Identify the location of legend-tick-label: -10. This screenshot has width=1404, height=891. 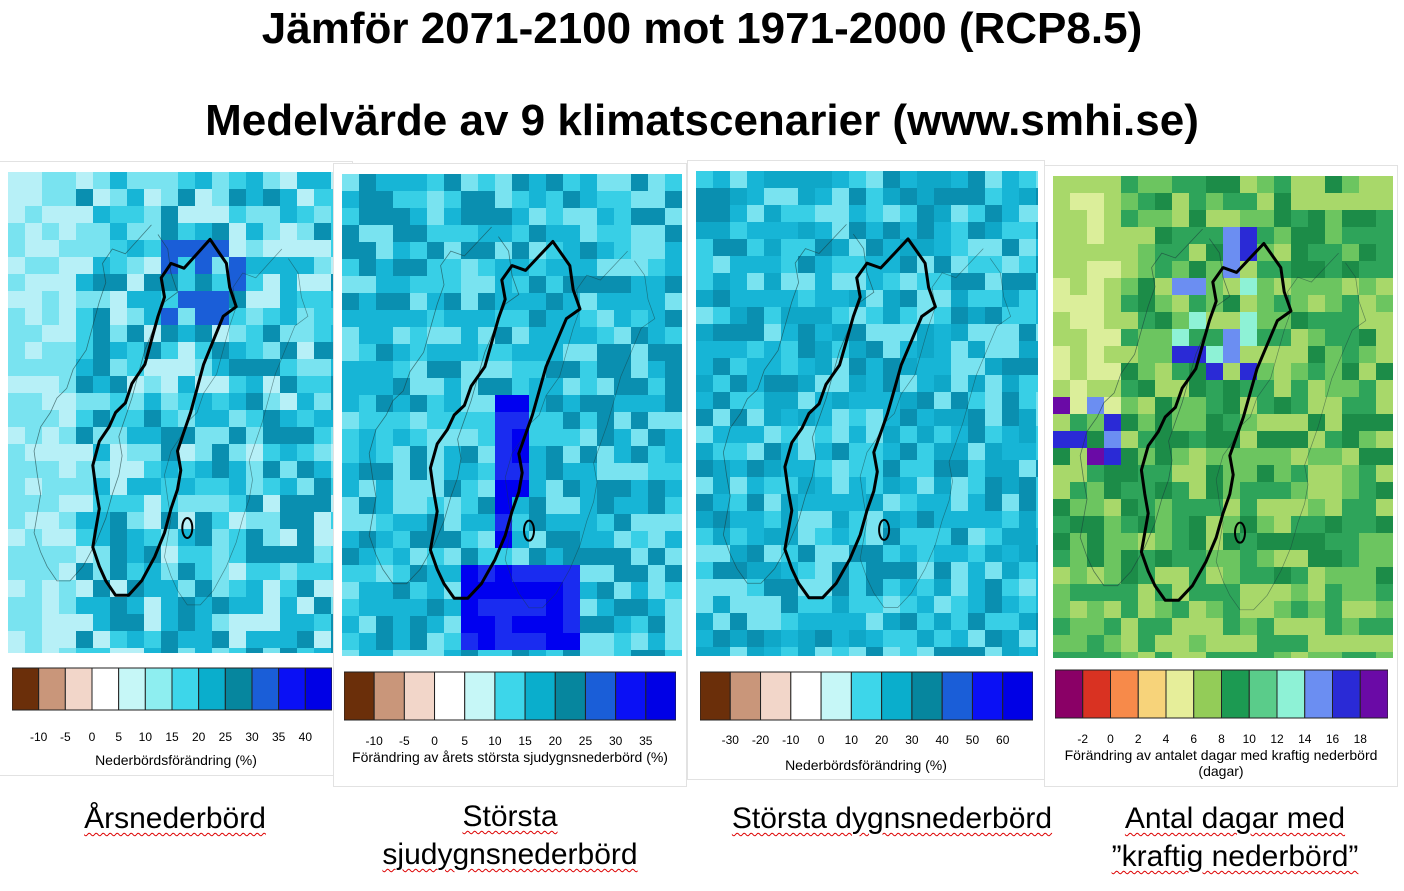
(374, 741).